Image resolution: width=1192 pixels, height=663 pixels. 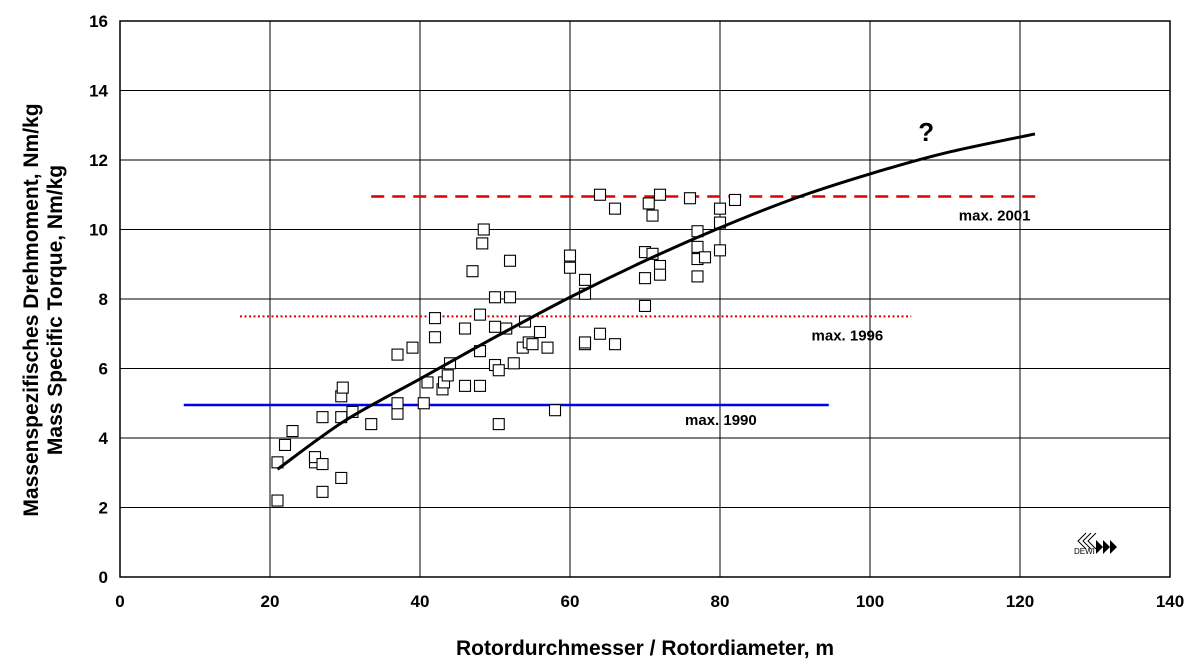 I want to click on y-axis-title-line2: Mass Specific Torque, Nm/kg, so click(x=55, y=310).